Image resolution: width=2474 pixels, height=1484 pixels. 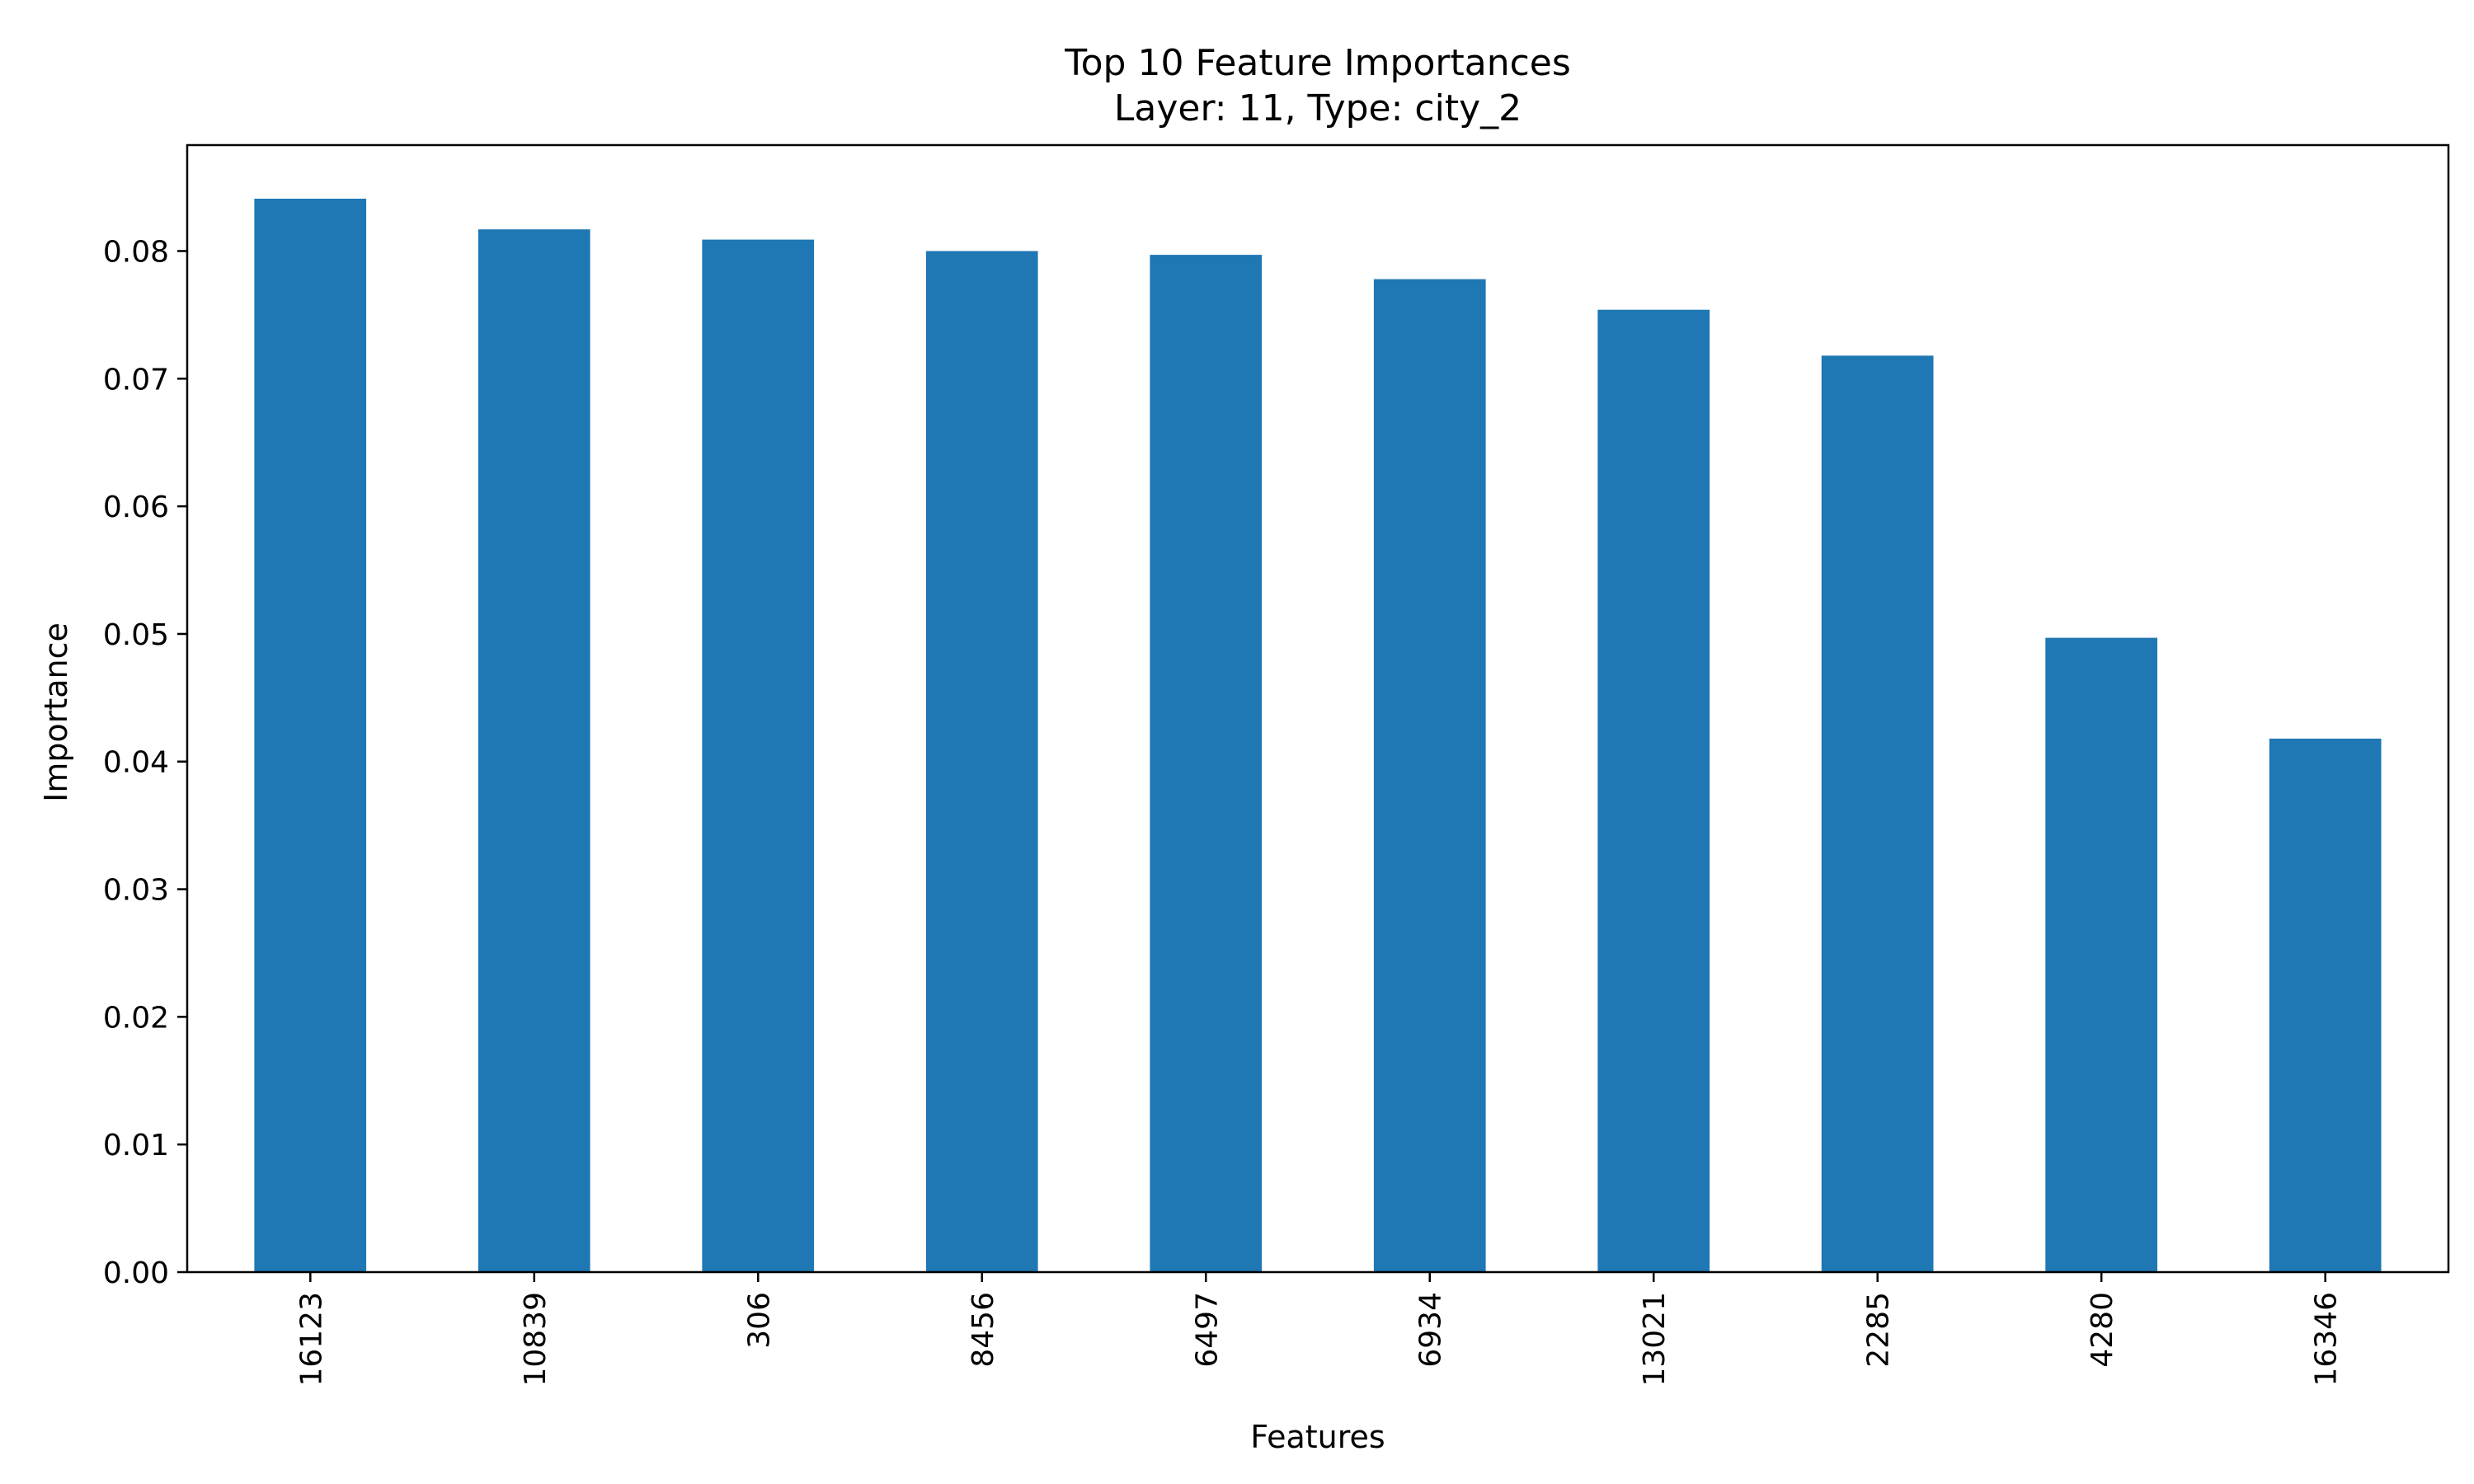 I want to click on y-tick-label: 0.07, so click(x=136, y=380).